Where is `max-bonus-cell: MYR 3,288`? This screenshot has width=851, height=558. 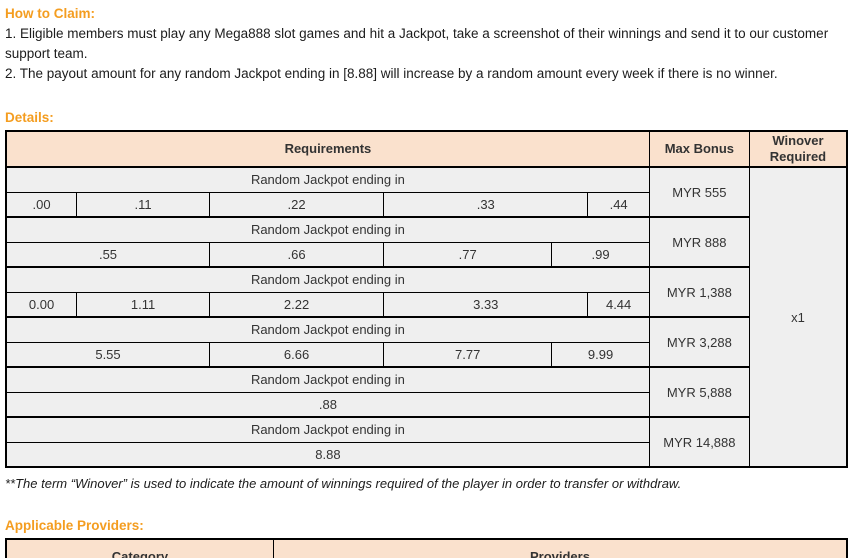
max-bonus-cell: MYR 3,288 is located at coordinates (699, 342).